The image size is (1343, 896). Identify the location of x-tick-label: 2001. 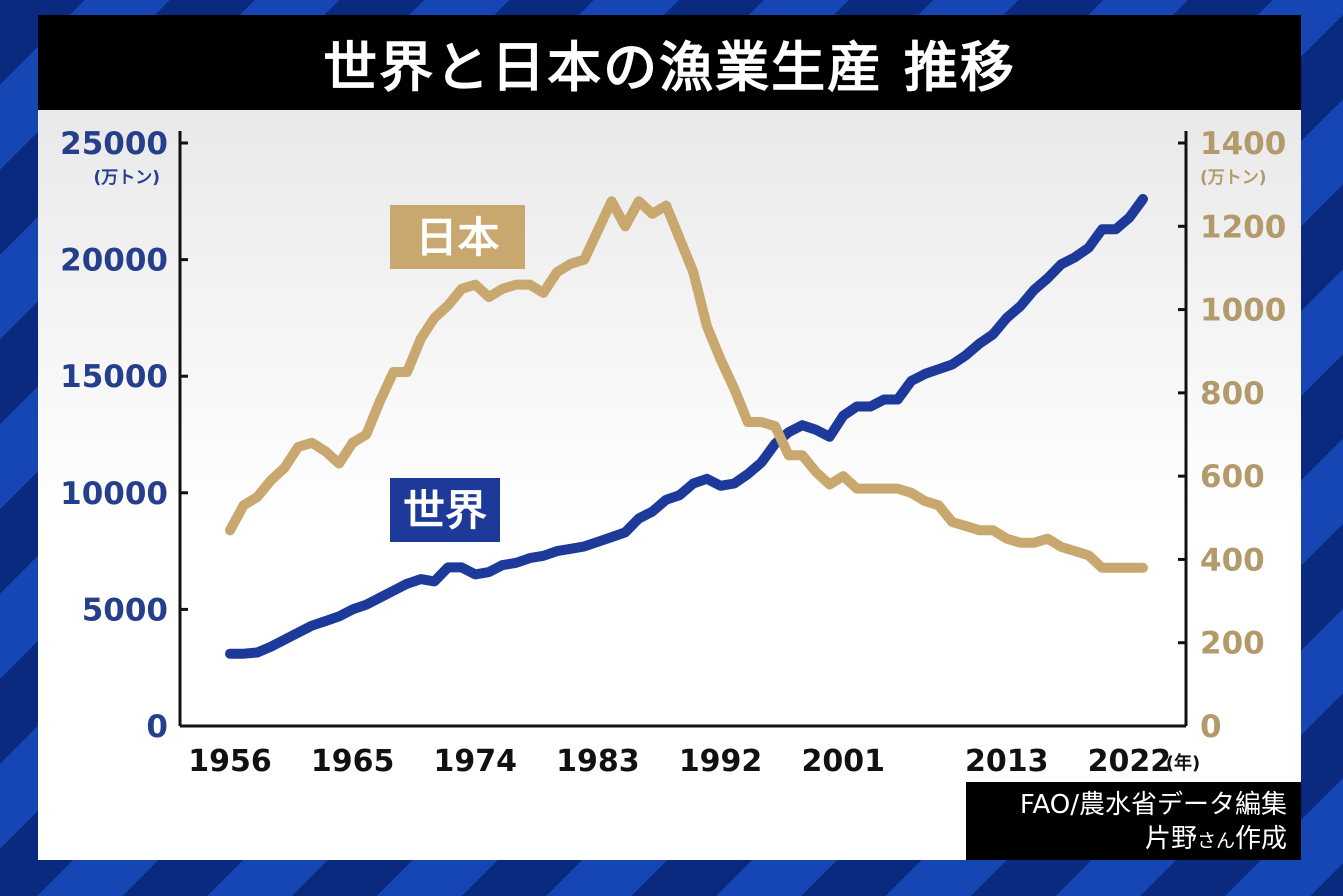
(843, 761).